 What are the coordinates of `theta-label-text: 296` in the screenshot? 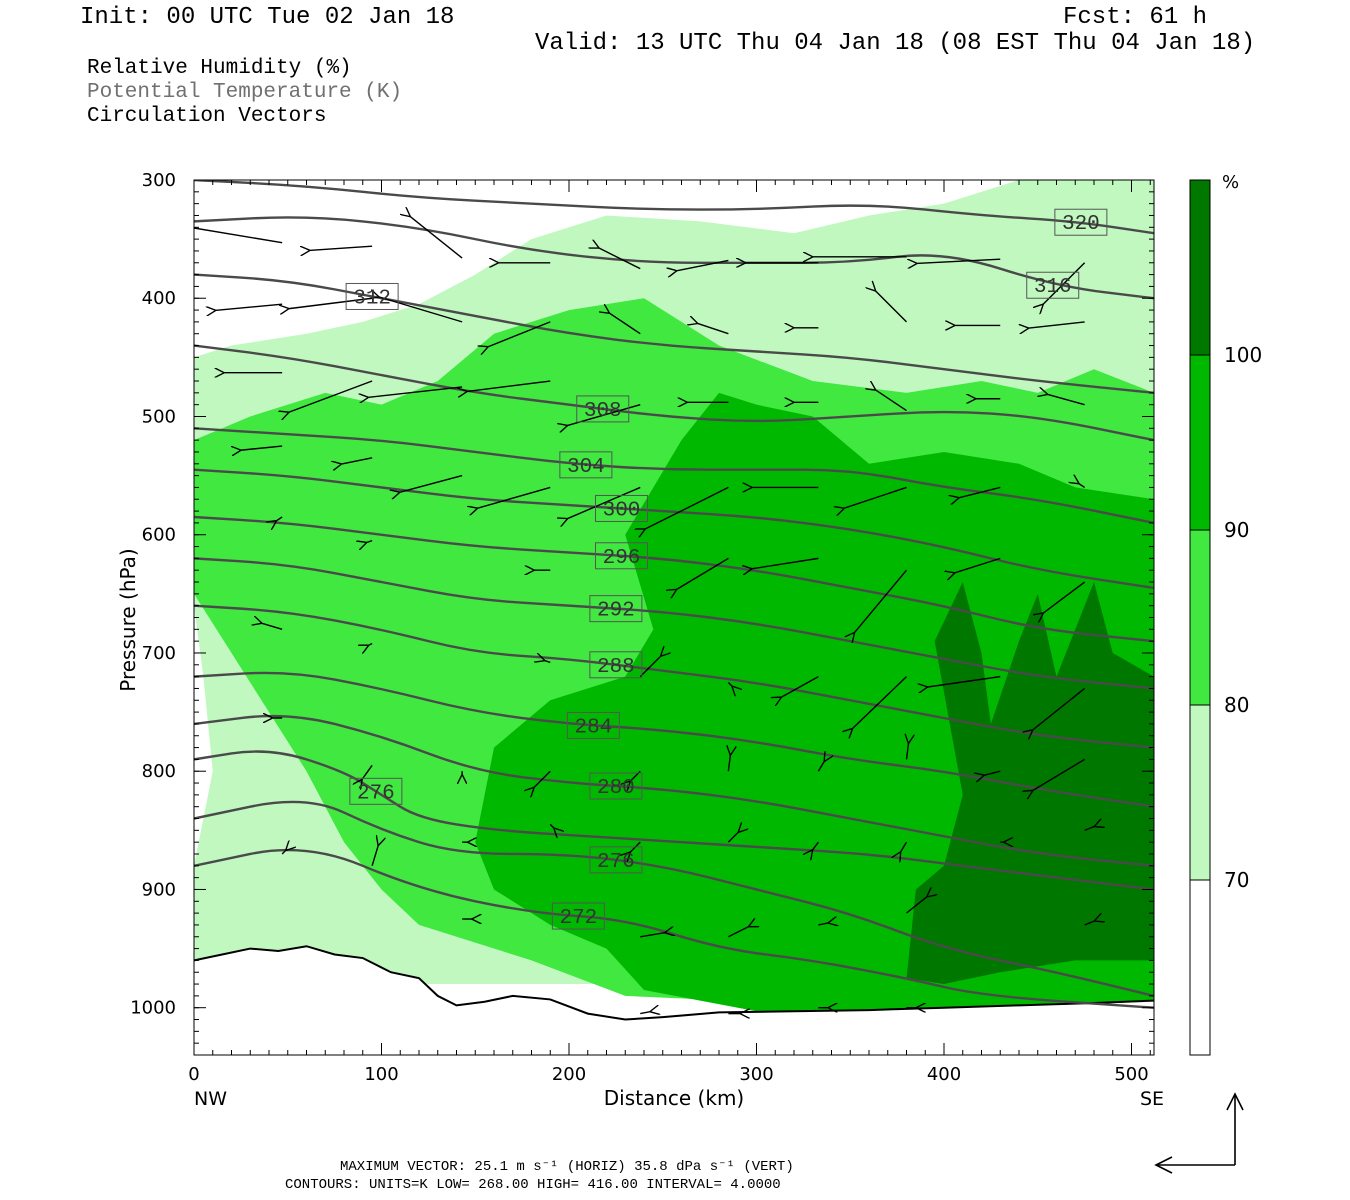 It's located at (622, 558).